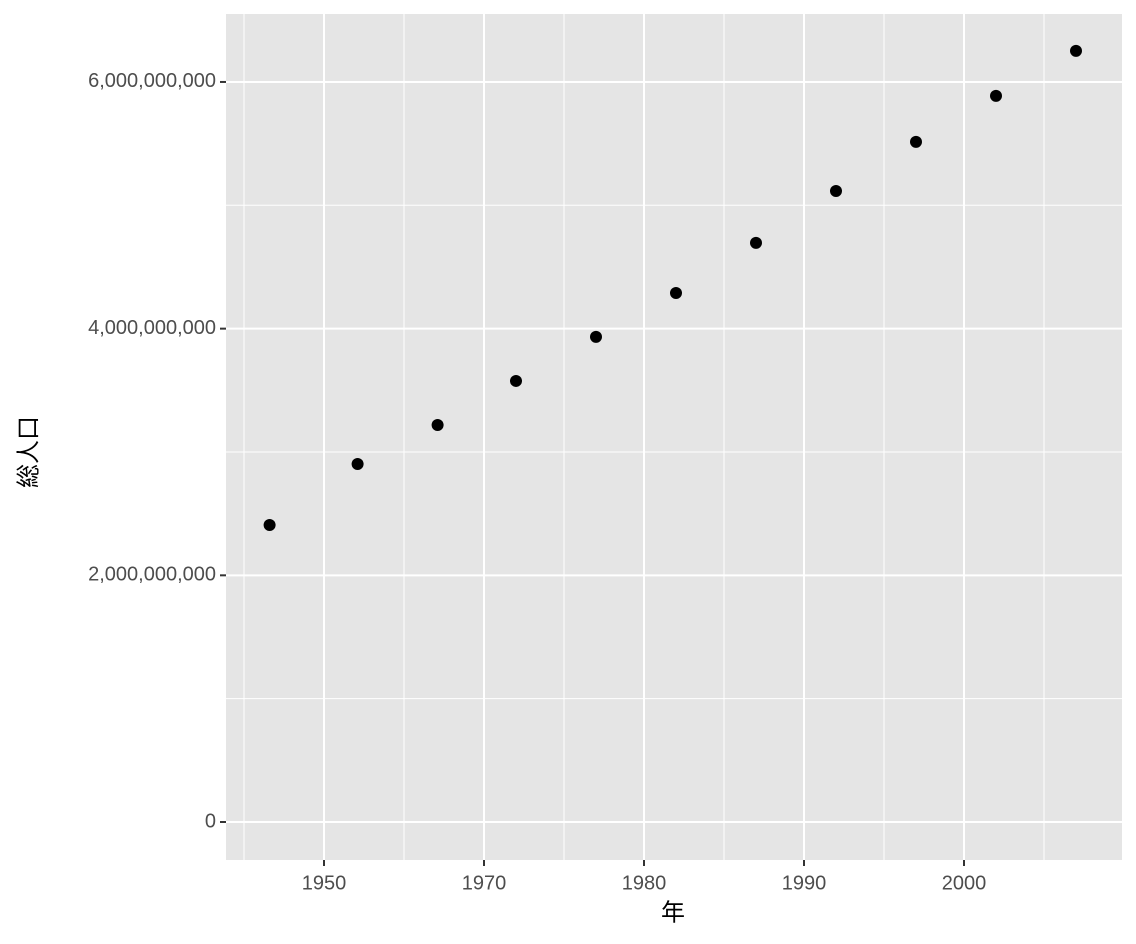 The width and height of the screenshot is (1136, 944). Describe the element at coordinates (964, 883) in the screenshot. I see `x-tick-label: 2000` at that location.